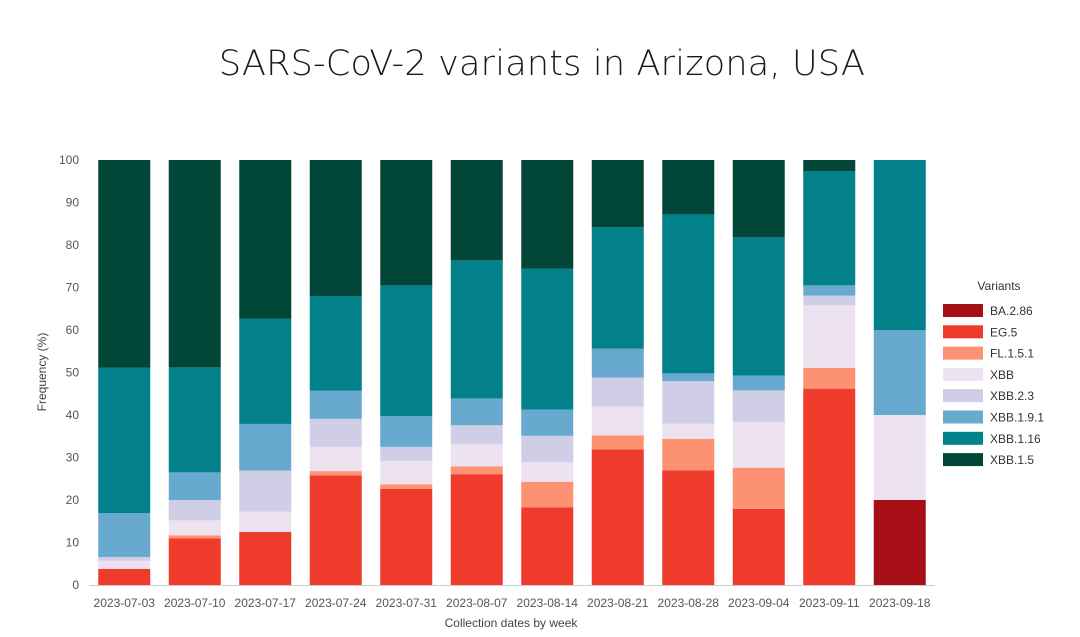 This screenshot has height=637, width=1080. Describe the element at coordinates (1015, 439) in the screenshot. I see `legend-label: XBB.1.16` at that location.